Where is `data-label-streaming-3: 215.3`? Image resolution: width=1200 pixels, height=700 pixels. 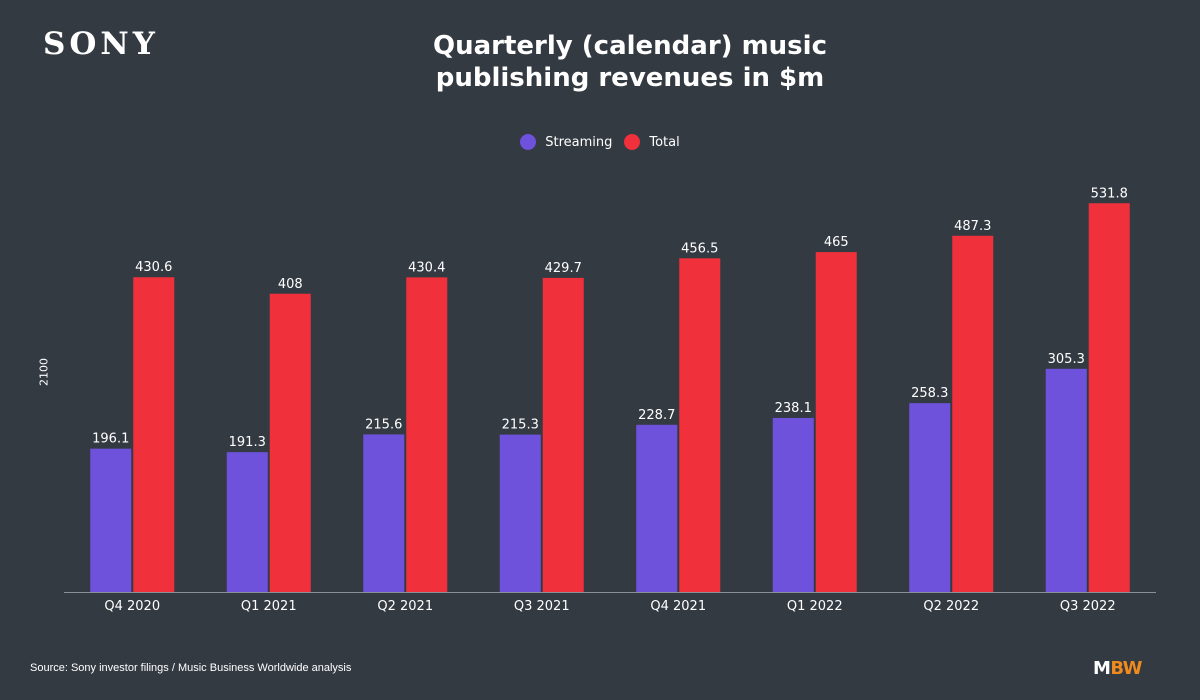 data-label-streaming-3: 215.3 is located at coordinates (520, 425).